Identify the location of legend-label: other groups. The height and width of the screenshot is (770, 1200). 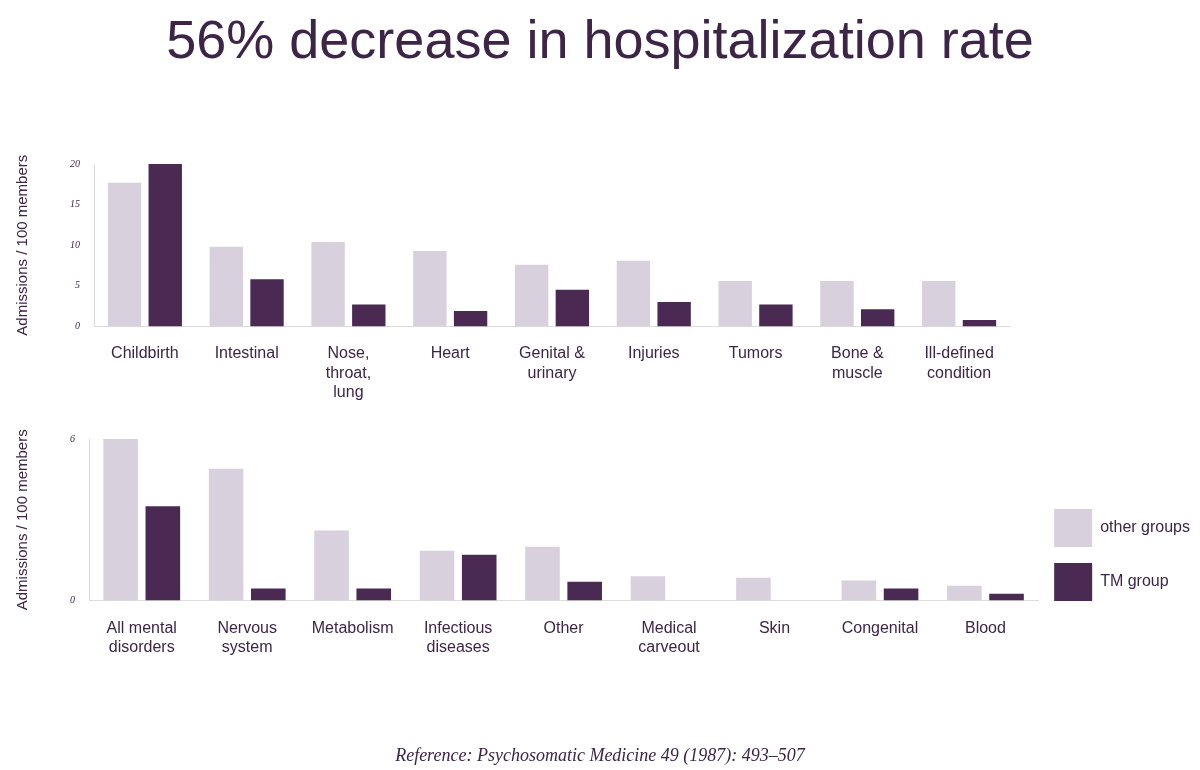
(1145, 527).